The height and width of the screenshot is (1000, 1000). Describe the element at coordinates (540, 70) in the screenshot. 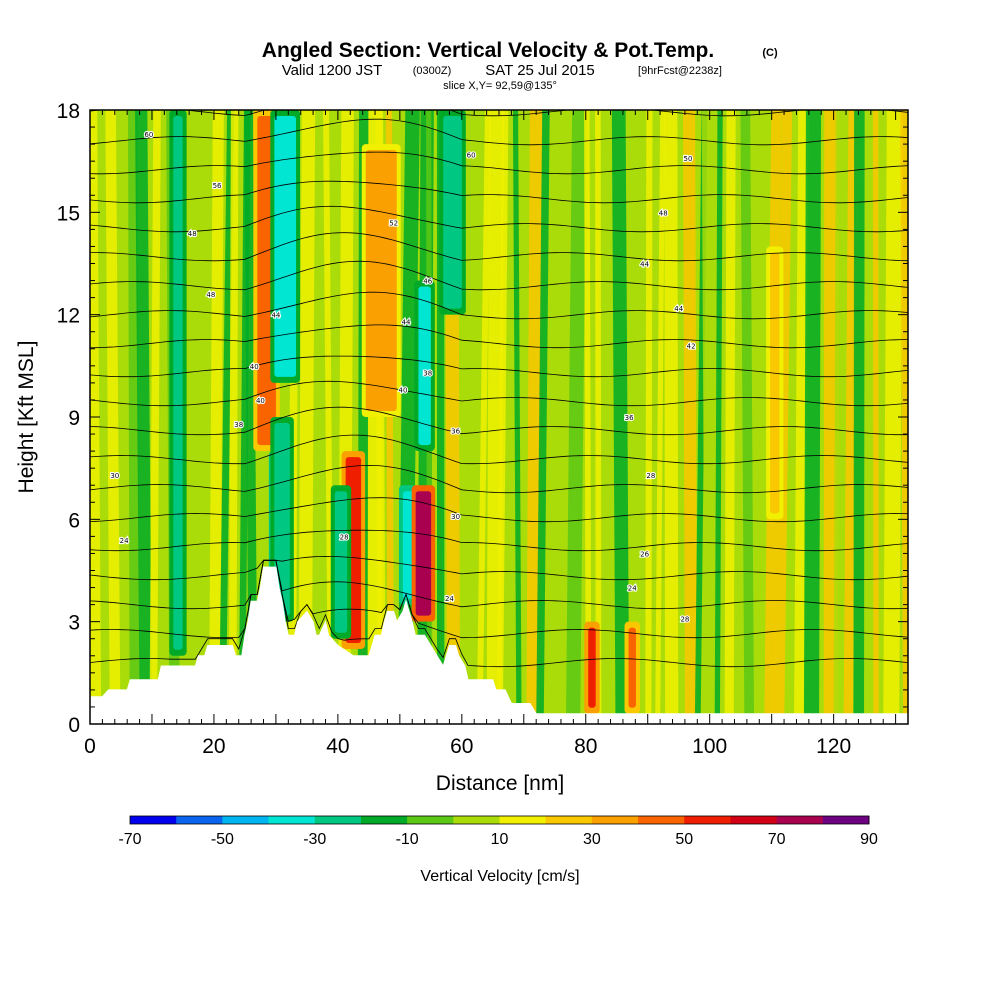

I see `subtitle-date: SAT 25 Jul 2015` at that location.